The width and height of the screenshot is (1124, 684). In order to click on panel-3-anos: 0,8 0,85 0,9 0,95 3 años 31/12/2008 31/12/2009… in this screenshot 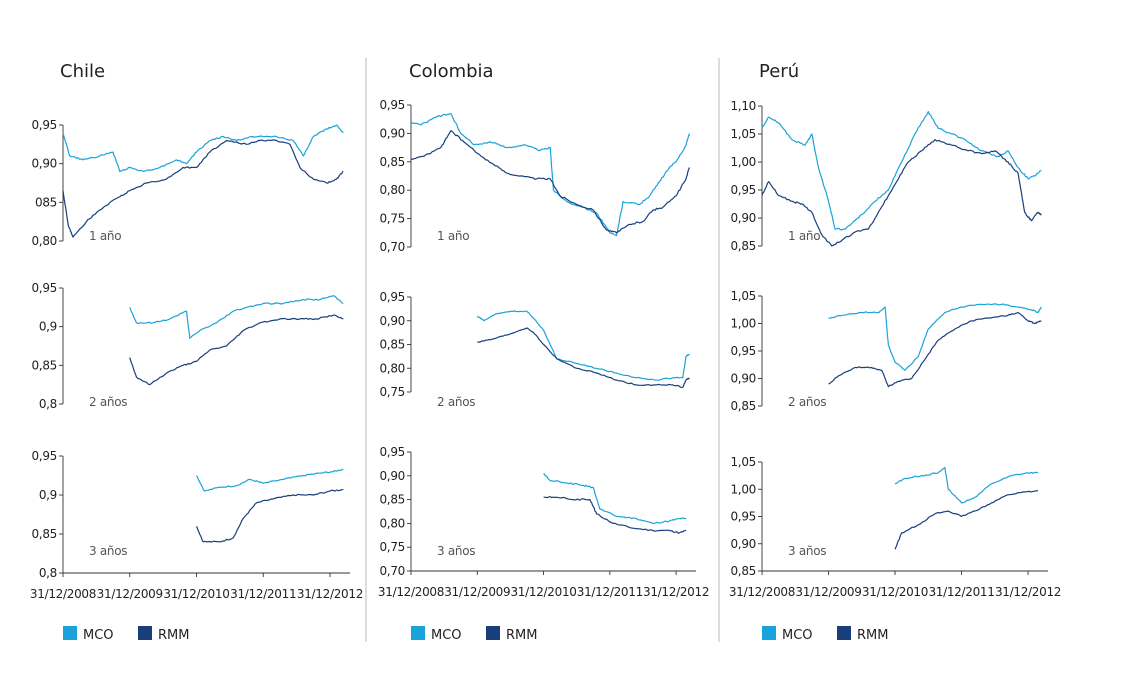, I will do `click(196, 525)`.